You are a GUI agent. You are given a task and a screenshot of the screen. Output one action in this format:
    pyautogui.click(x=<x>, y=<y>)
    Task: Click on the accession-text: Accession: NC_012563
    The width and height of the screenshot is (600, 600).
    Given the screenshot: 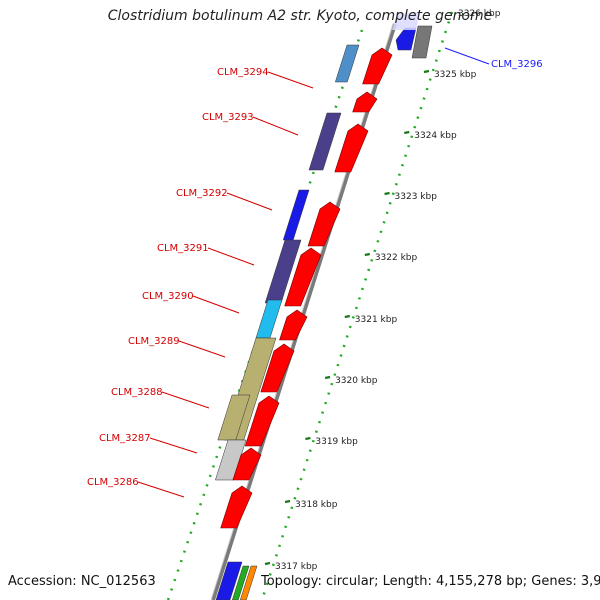 What is the action you would take?
    pyautogui.click(x=82, y=581)
    